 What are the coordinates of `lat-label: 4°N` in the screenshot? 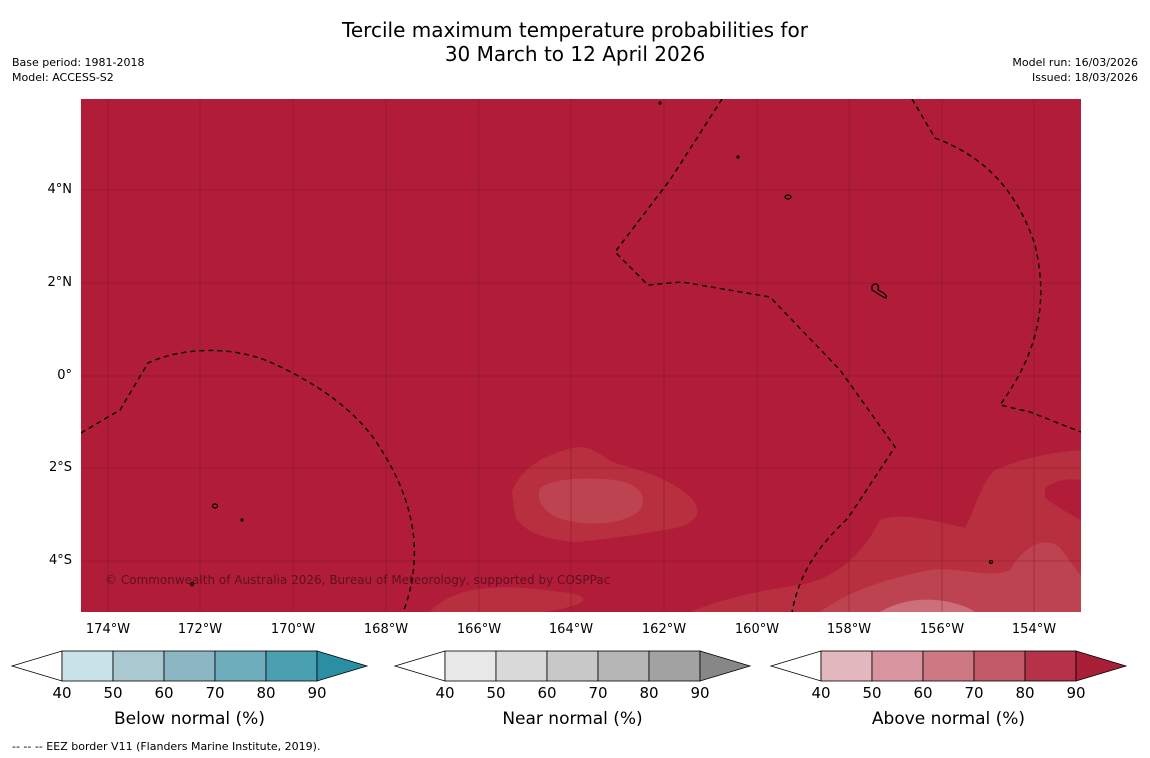 It's located at (60, 189).